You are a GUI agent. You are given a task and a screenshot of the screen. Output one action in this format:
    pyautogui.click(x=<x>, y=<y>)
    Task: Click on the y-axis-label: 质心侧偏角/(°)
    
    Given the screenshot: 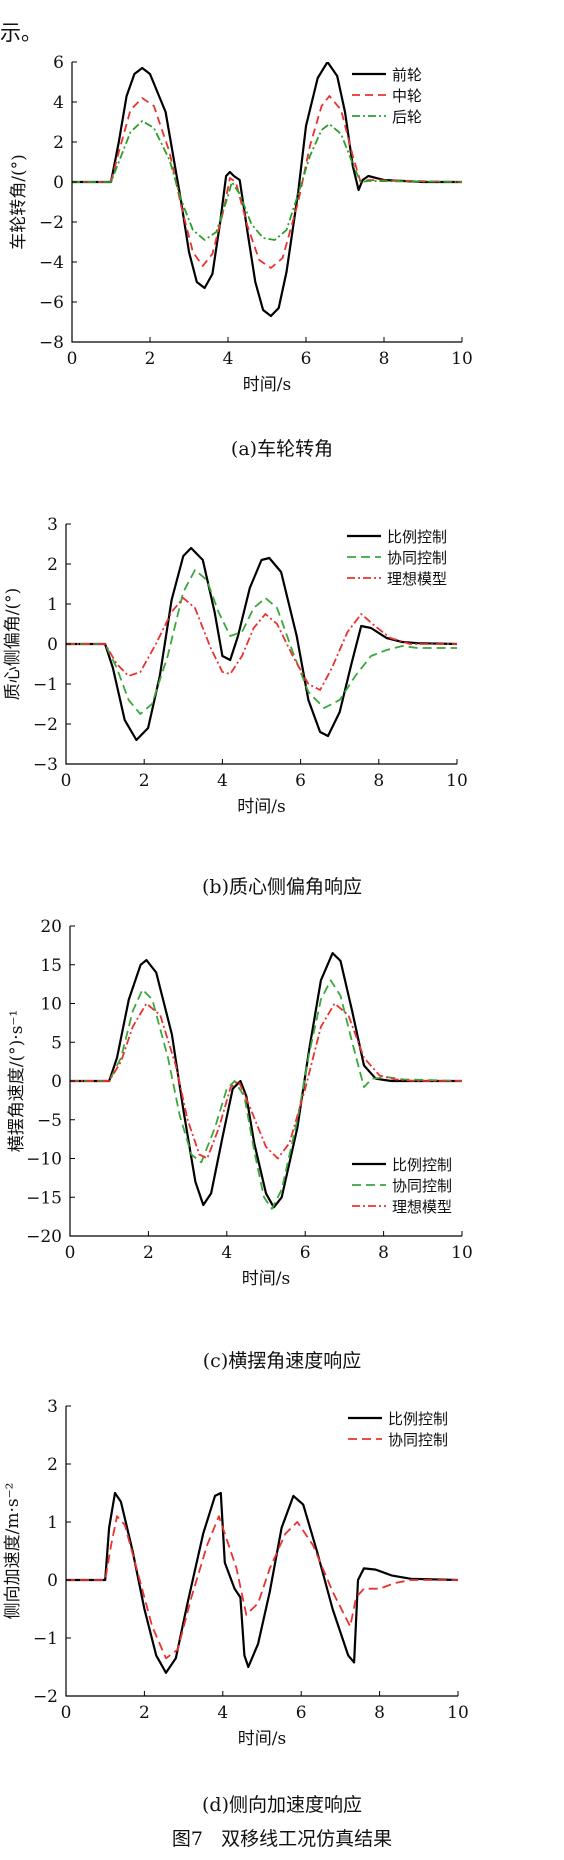 What is the action you would take?
    pyautogui.click(x=13, y=644)
    